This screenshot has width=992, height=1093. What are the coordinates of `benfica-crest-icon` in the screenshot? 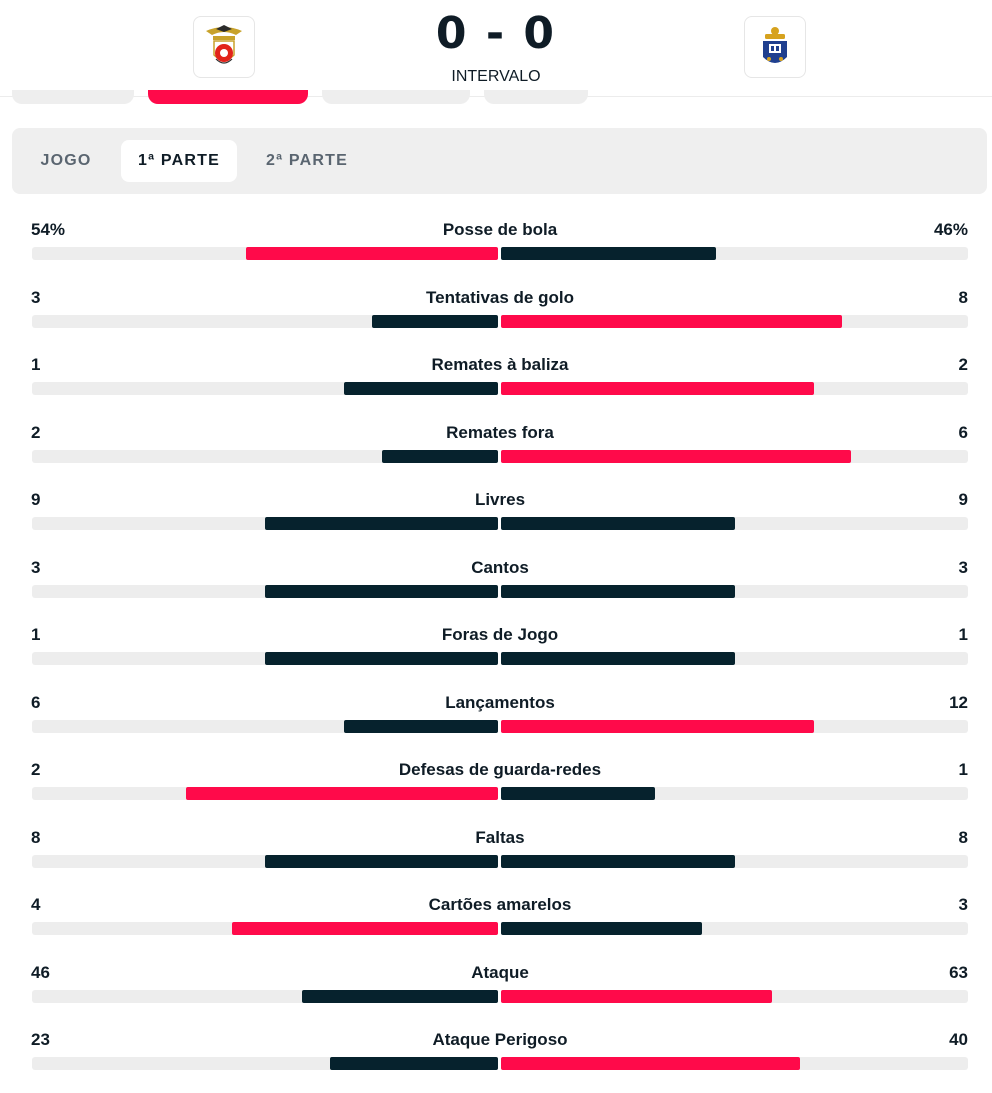 It's located at (224, 44).